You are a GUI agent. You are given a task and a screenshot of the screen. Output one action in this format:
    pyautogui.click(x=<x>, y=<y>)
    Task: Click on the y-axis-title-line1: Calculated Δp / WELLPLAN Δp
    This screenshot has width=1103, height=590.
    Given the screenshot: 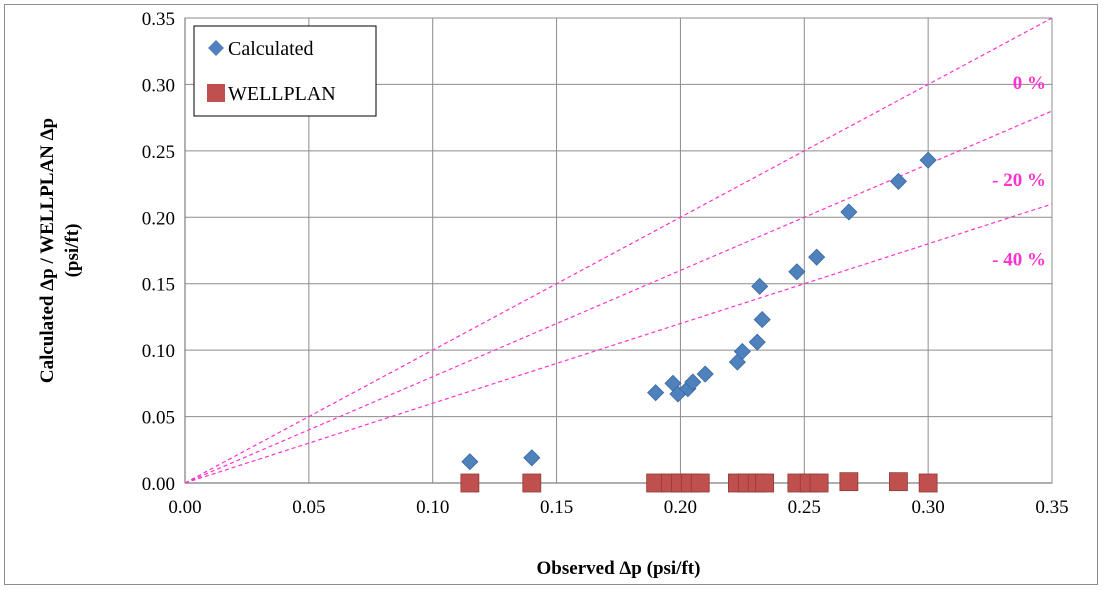 What is the action you would take?
    pyautogui.click(x=47, y=250)
    